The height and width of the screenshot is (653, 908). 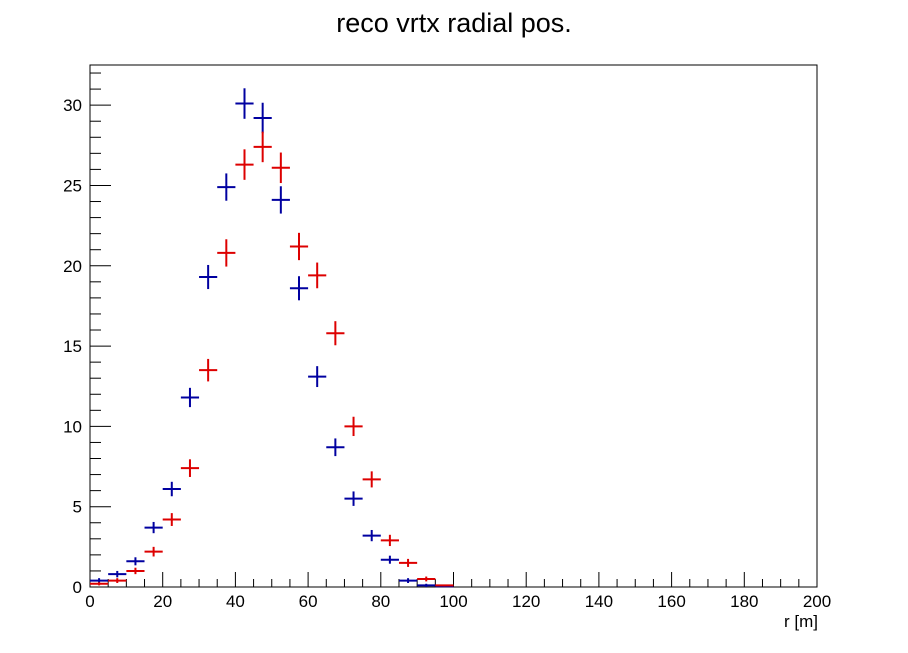 What do you see at coordinates (671, 601) in the screenshot?
I see `x-tick-label: 160` at bounding box center [671, 601].